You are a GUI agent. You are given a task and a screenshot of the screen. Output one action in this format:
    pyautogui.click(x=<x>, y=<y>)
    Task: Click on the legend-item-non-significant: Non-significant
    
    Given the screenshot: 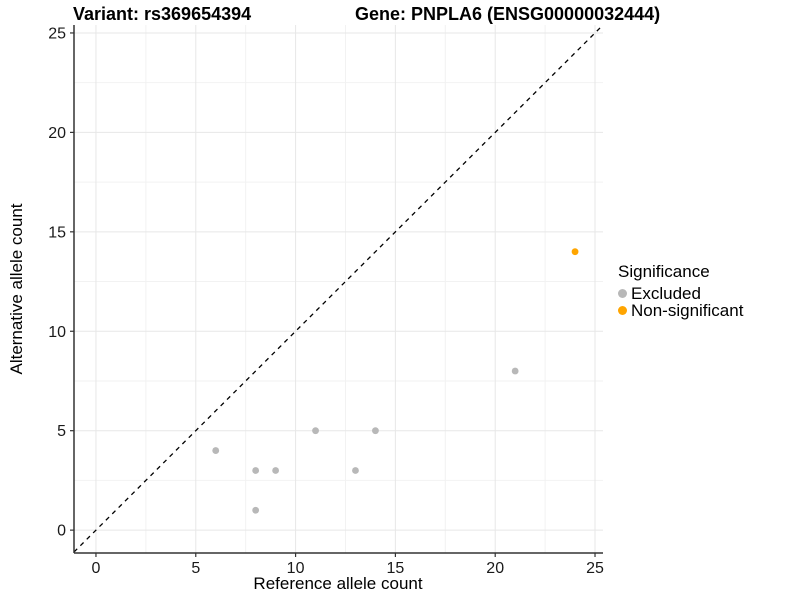 What is the action you would take?
    pyautogui.click(x=680, y=310)
    